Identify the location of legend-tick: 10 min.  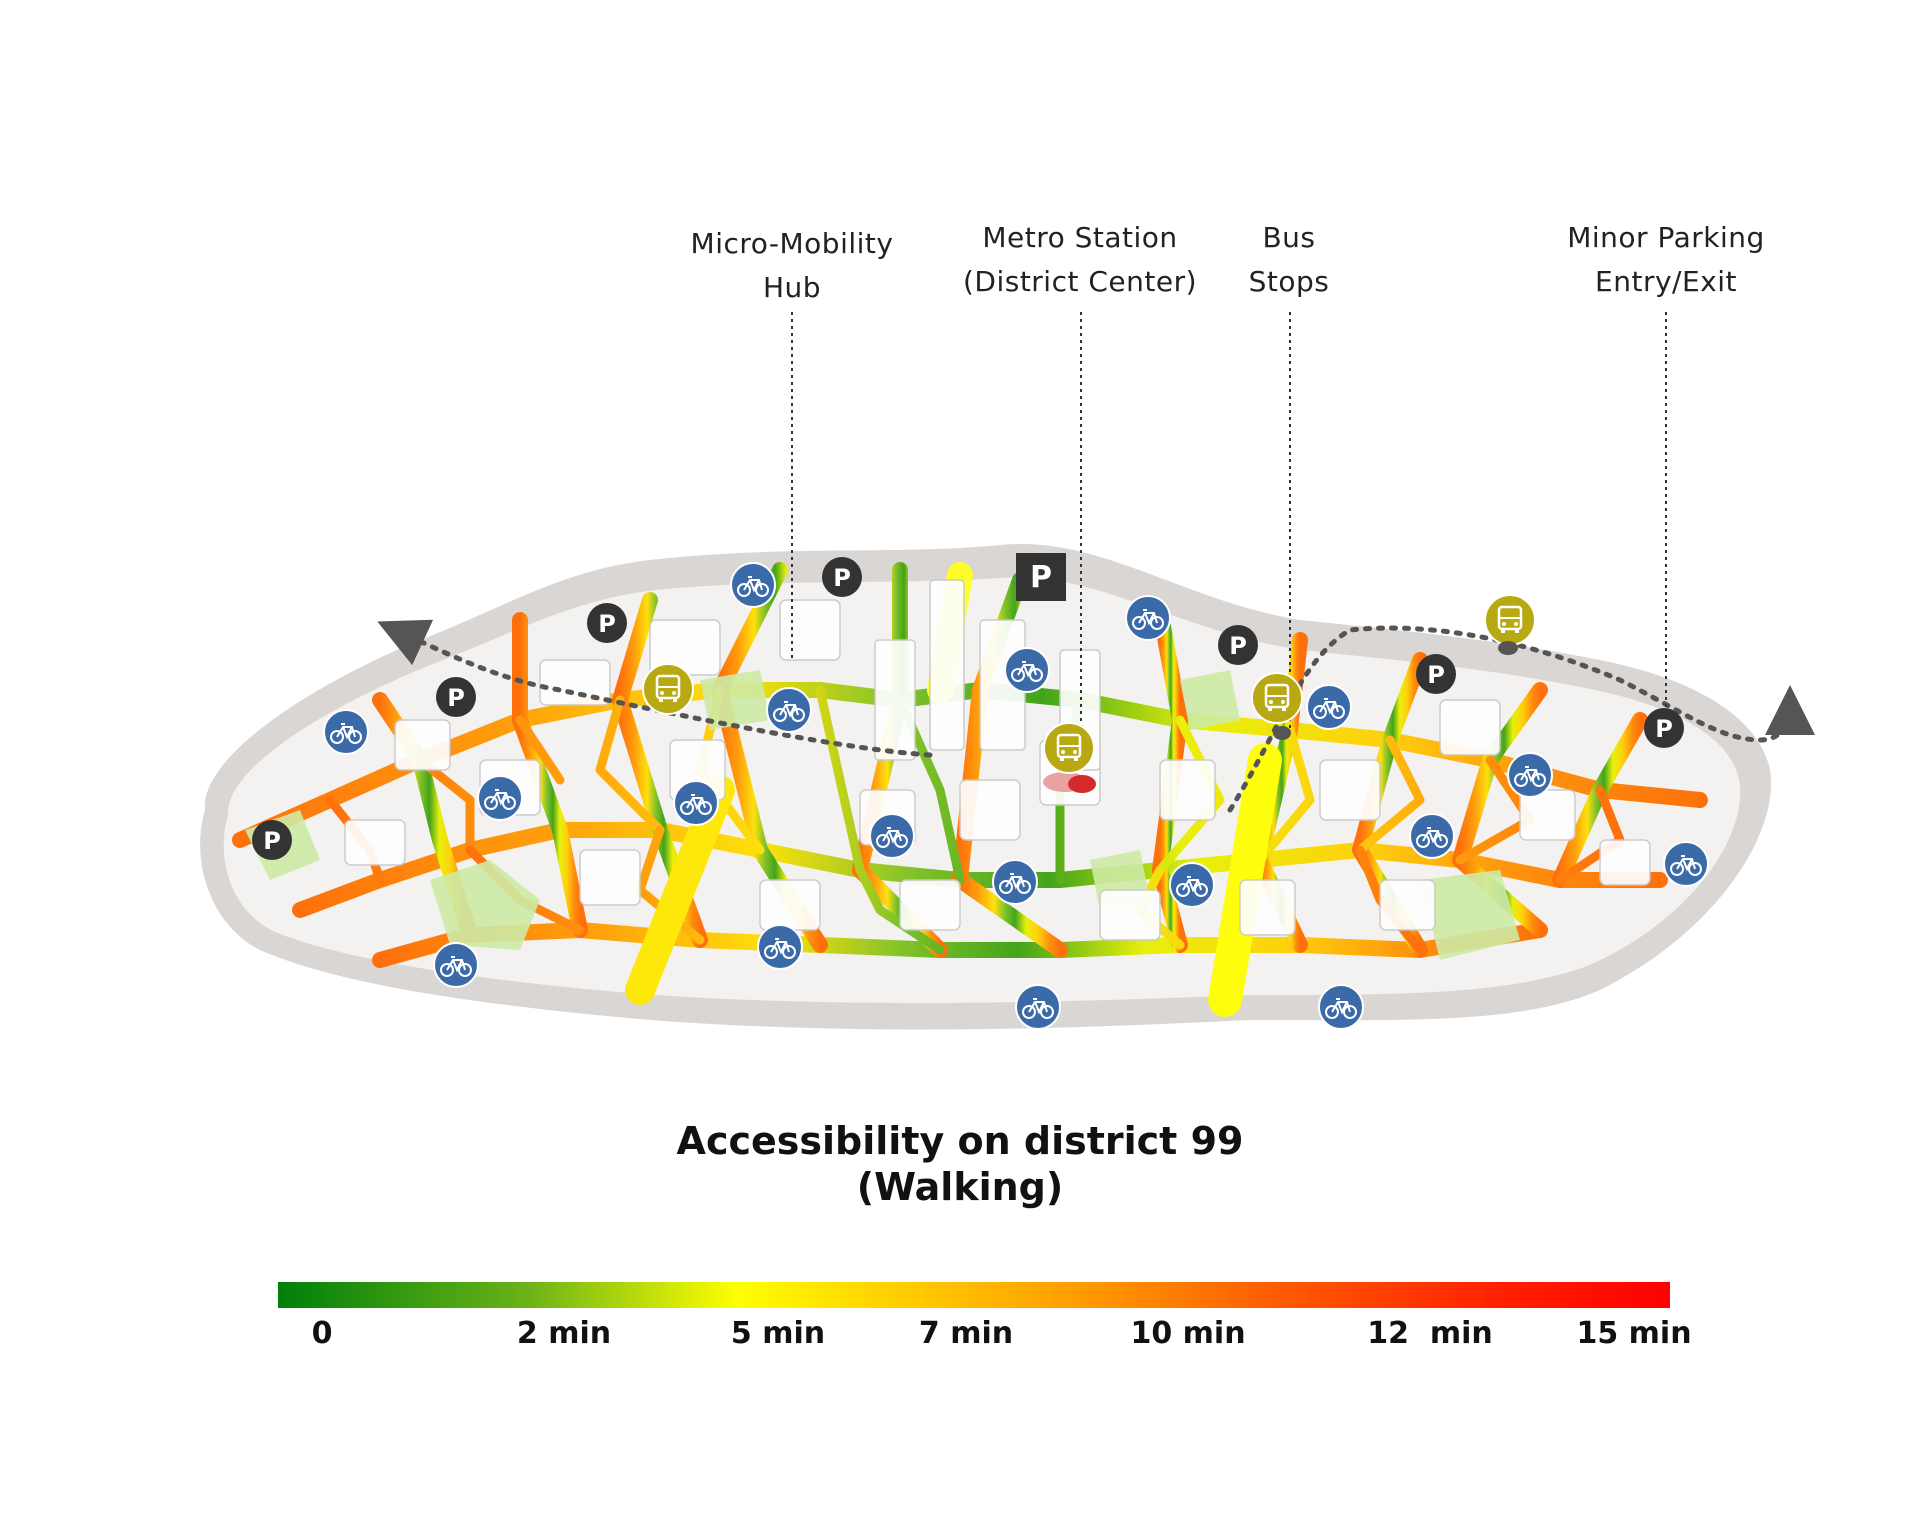
(1188, 1333).